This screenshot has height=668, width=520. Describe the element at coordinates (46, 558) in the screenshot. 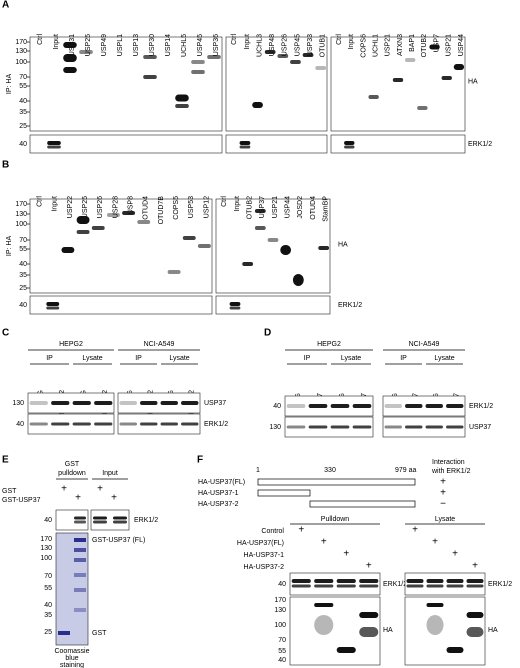

I see `mw-marker: 100` at that location.